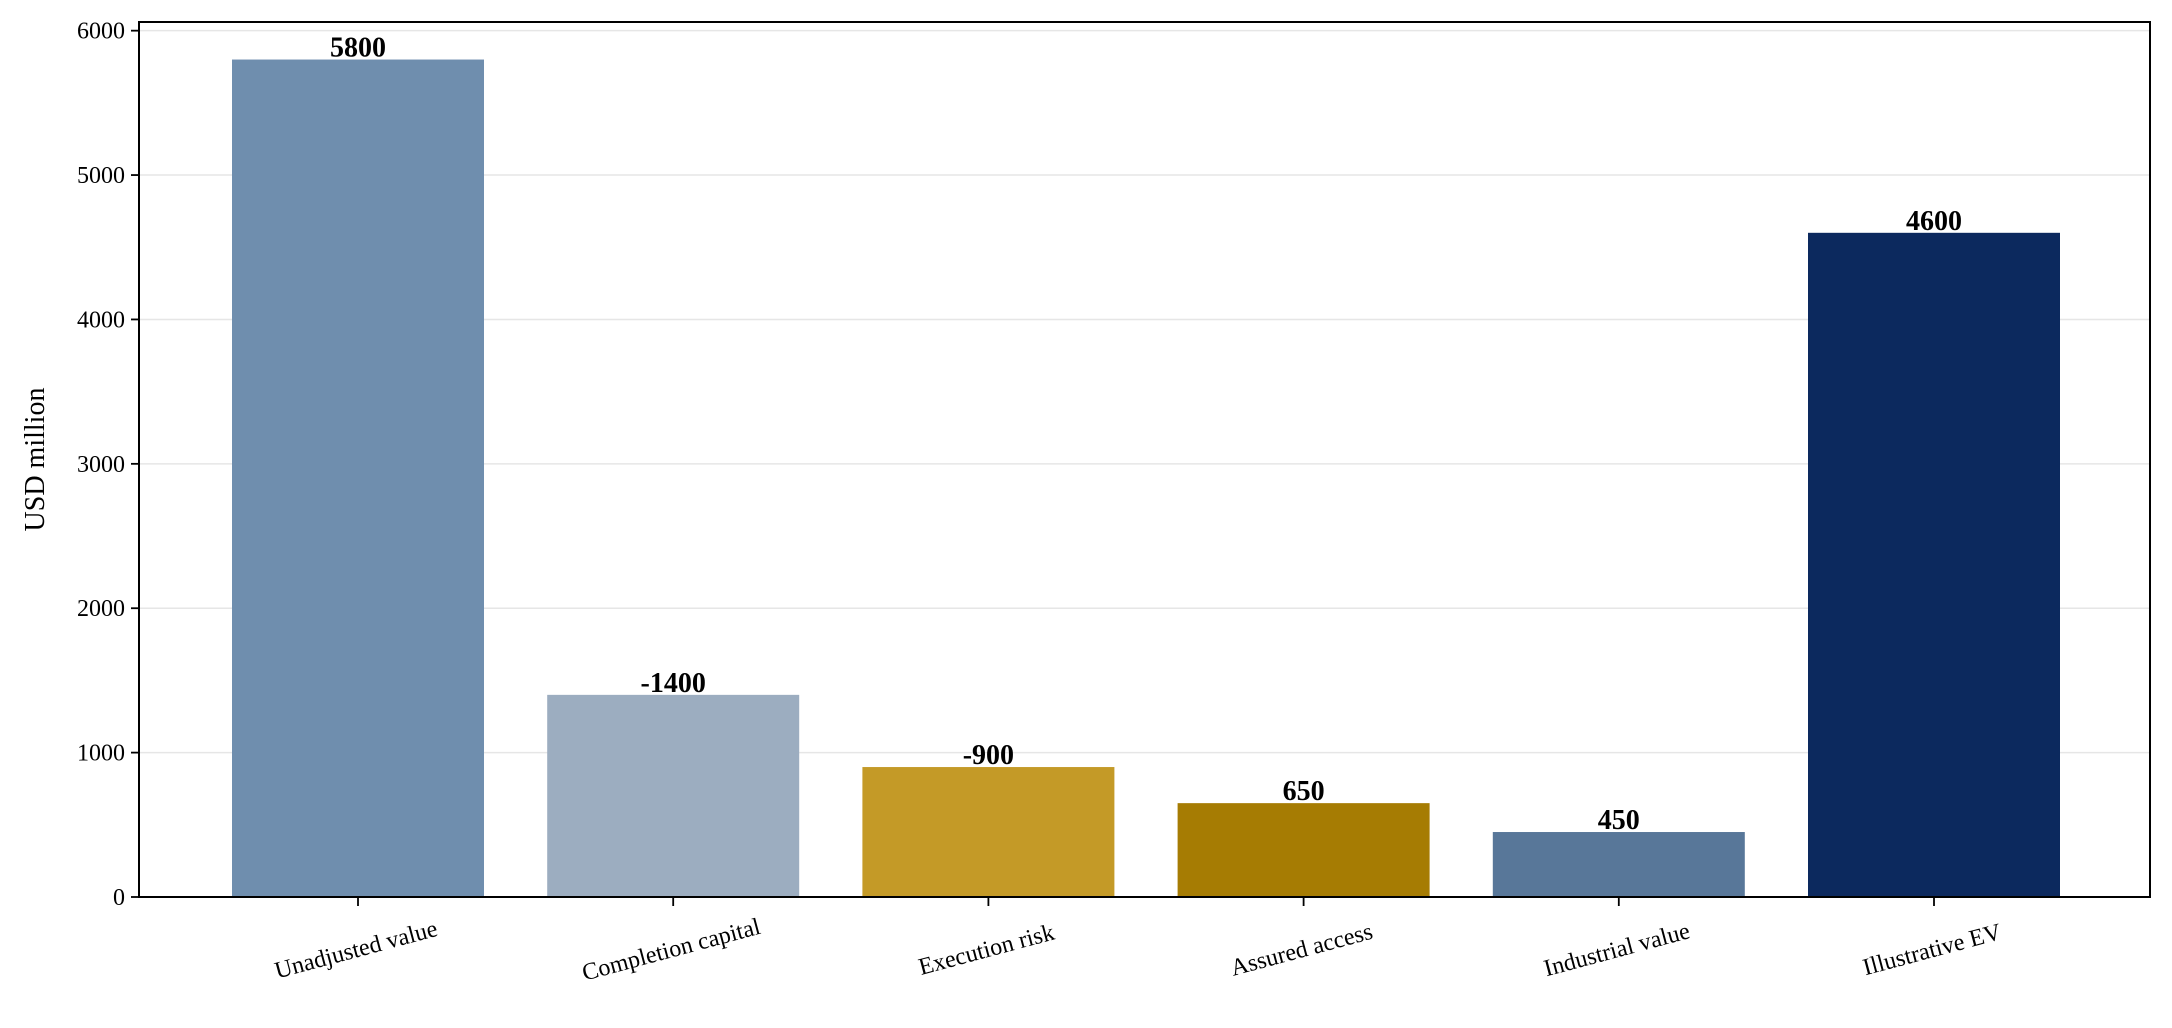 This screenshot has width=2172, height=1028. I want to click on y-tick-label: 2000, so click(101, 609).